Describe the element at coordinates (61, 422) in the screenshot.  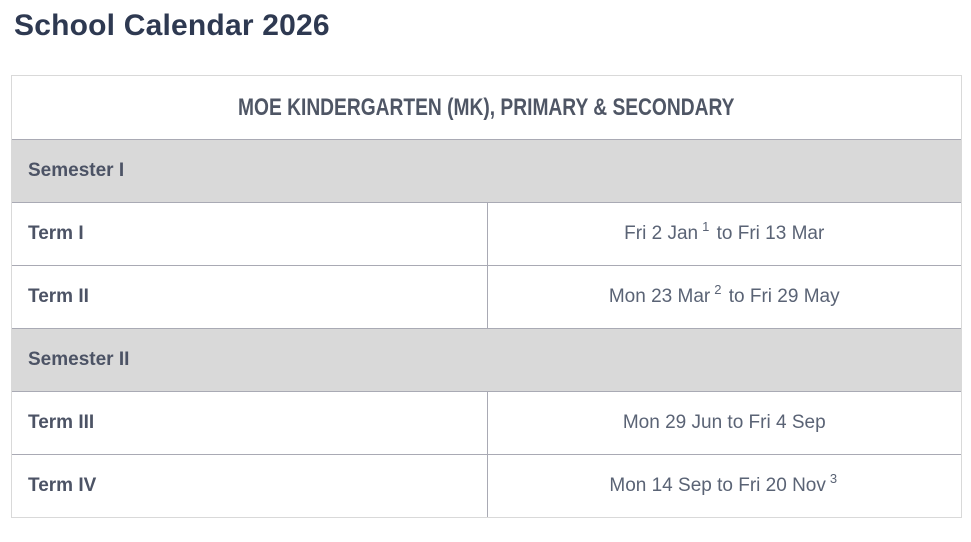
I see `term-label: Term III` at that location.